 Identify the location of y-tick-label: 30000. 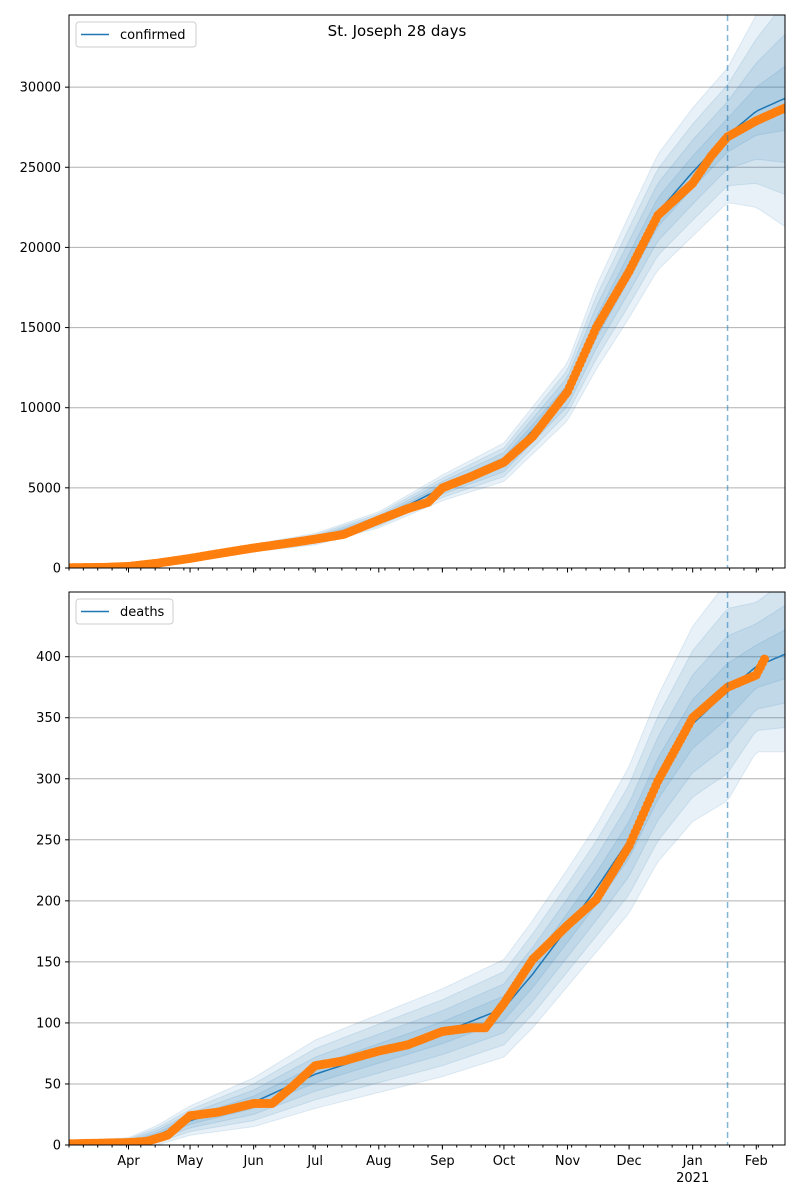
(40, 88).